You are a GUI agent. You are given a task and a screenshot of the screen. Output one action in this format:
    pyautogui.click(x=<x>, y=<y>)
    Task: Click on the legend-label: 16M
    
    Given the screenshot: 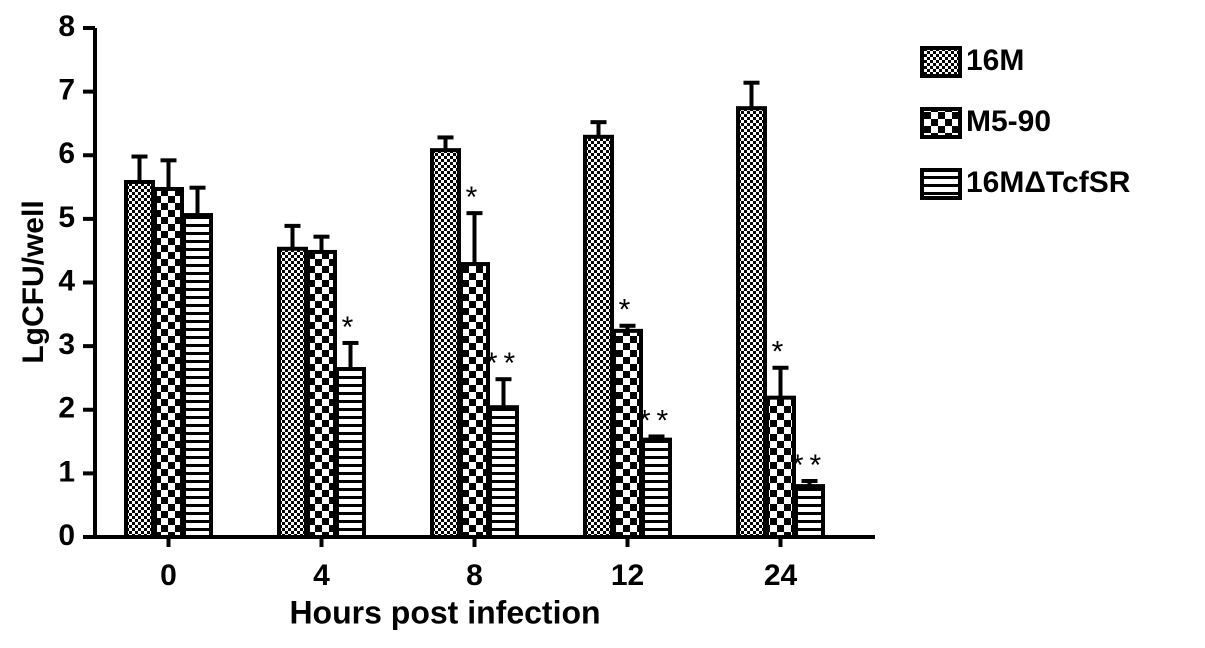 What is the action you would take?
    pyautogui.click(x=995, y=60)
    